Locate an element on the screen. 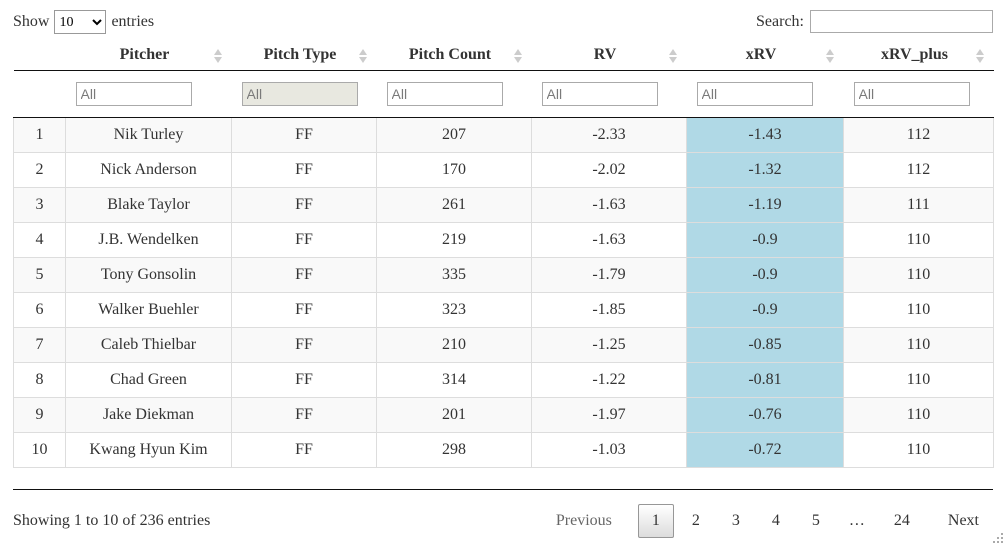  column-header-pitch-count: Pitch Count is located at coordinates (454, 56).